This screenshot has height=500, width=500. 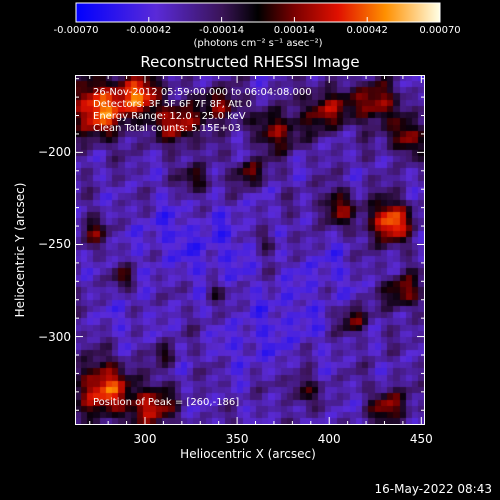 What do you see at coordinates (76, 30) in the screenshot?
I see `colorbar-tick-label: -0.00070` at bounding box center [76, 30].